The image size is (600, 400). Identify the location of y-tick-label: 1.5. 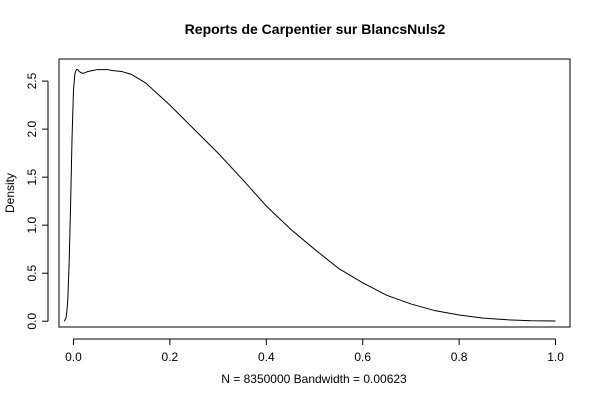
(32, 176).